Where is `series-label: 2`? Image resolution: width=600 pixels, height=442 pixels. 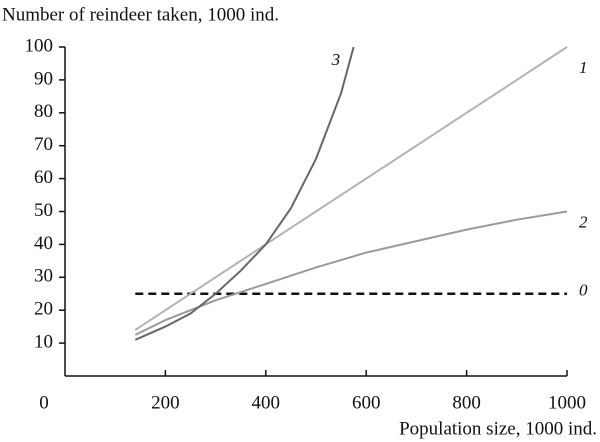
series-label: 2 is located at coordinates (583, 221).